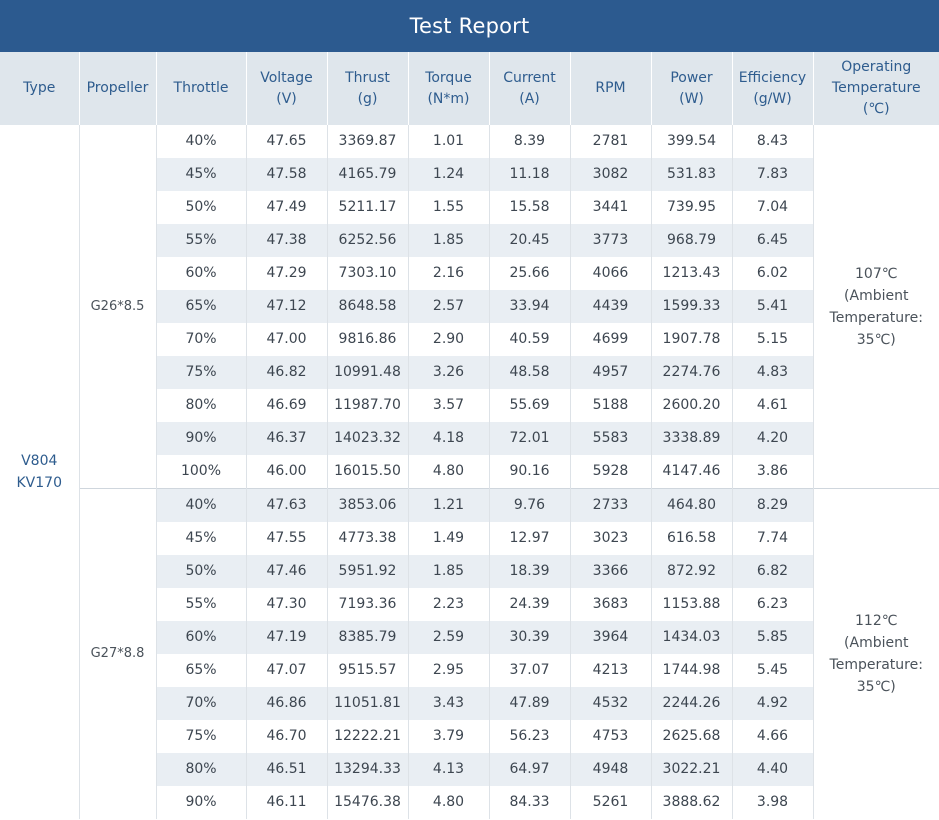 Image resolution: width=939 pixels, height=820 pixels. What do you see at coordinates (610, 505) in the screenshot?
I see `rpm-cell: 2733` at bounding box center [610, 505].